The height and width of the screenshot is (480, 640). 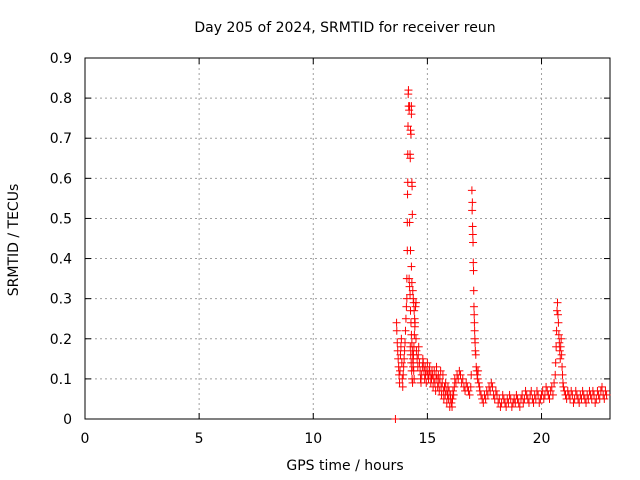 What do you see at coordinates (61, 340) in the screenshot?
I see `y-tick-label: 0.2` at bounding box center [61, 340].